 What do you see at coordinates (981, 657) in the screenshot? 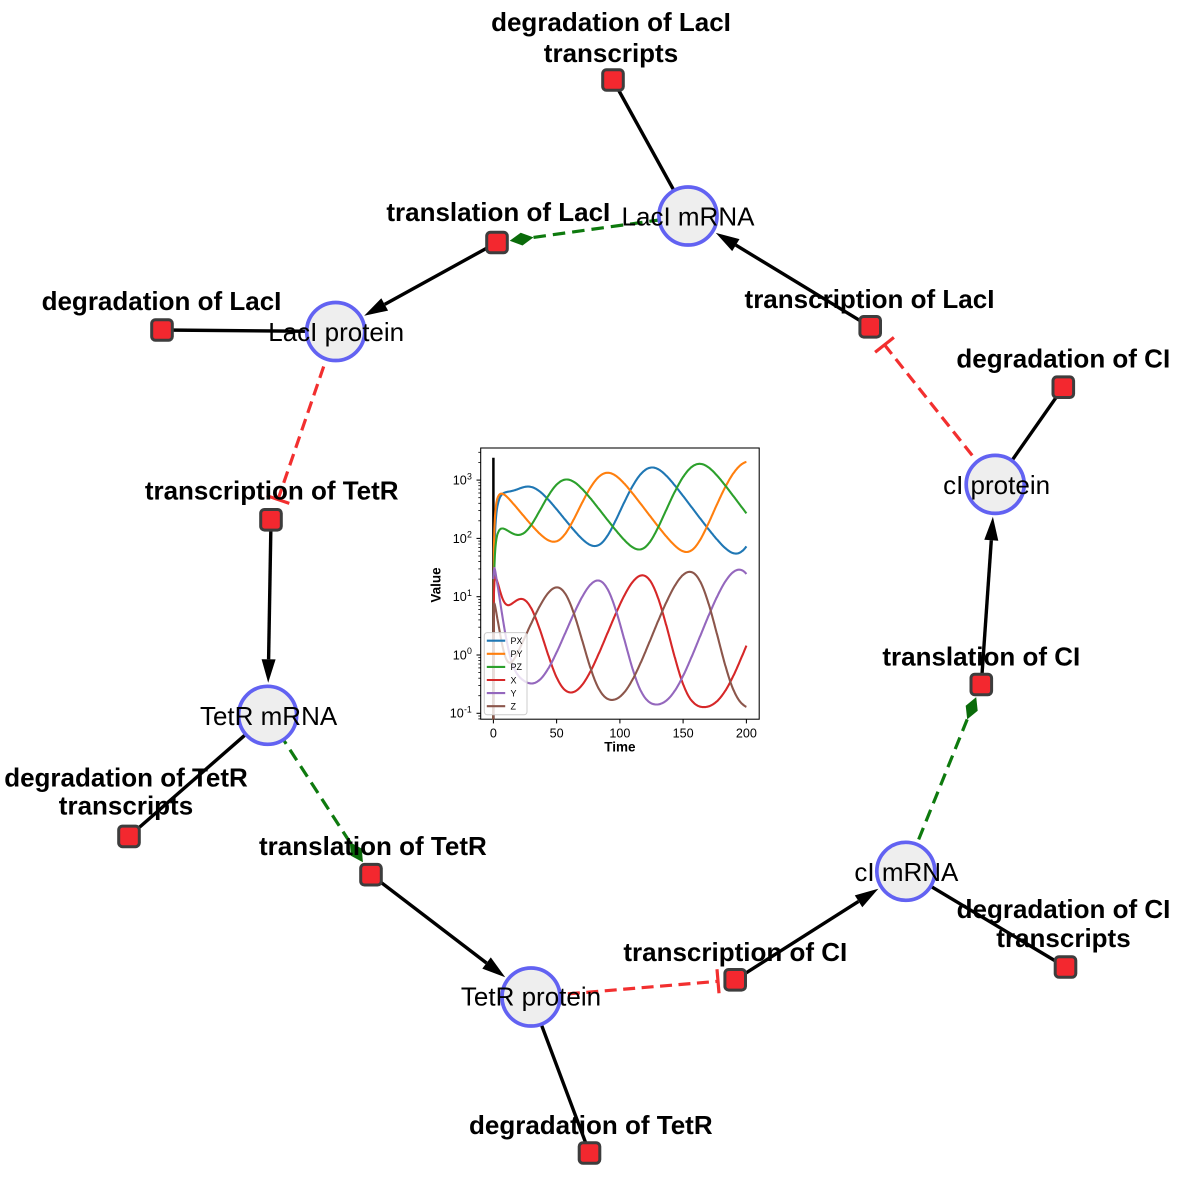
I see `svg-text: translation of CI` at bounding box center [981, 657].